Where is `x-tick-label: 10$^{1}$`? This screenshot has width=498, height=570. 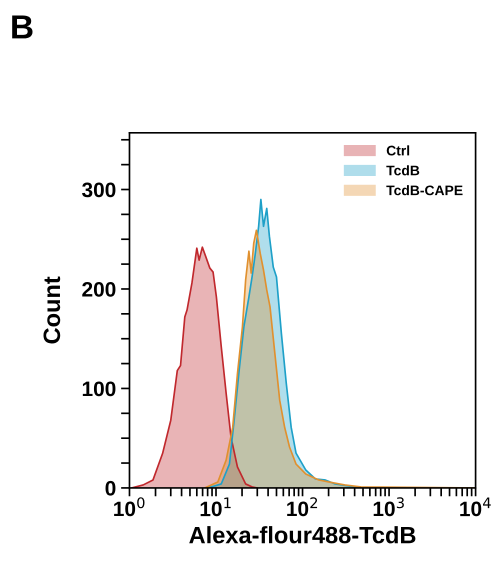
x-tick-label: 10$^{1}$ is located at coordinates (215, 506).